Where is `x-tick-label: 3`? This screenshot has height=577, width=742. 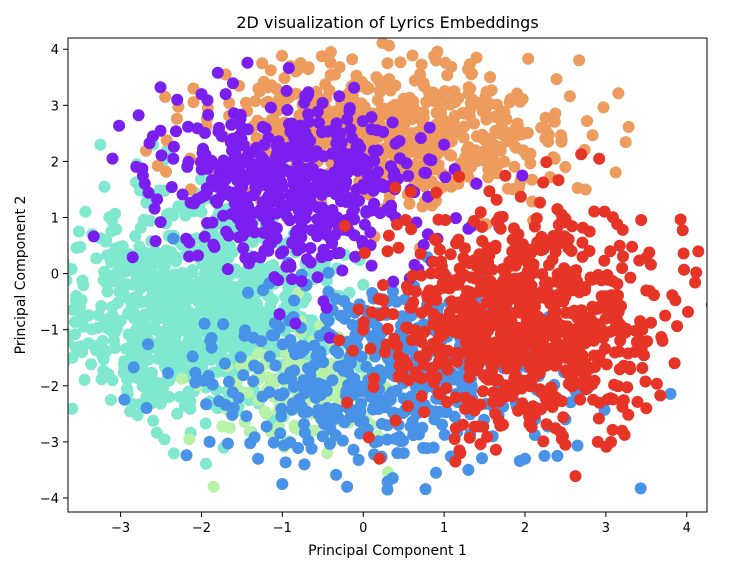 x-tick-label: 3 is located at coordinates (606, 528).